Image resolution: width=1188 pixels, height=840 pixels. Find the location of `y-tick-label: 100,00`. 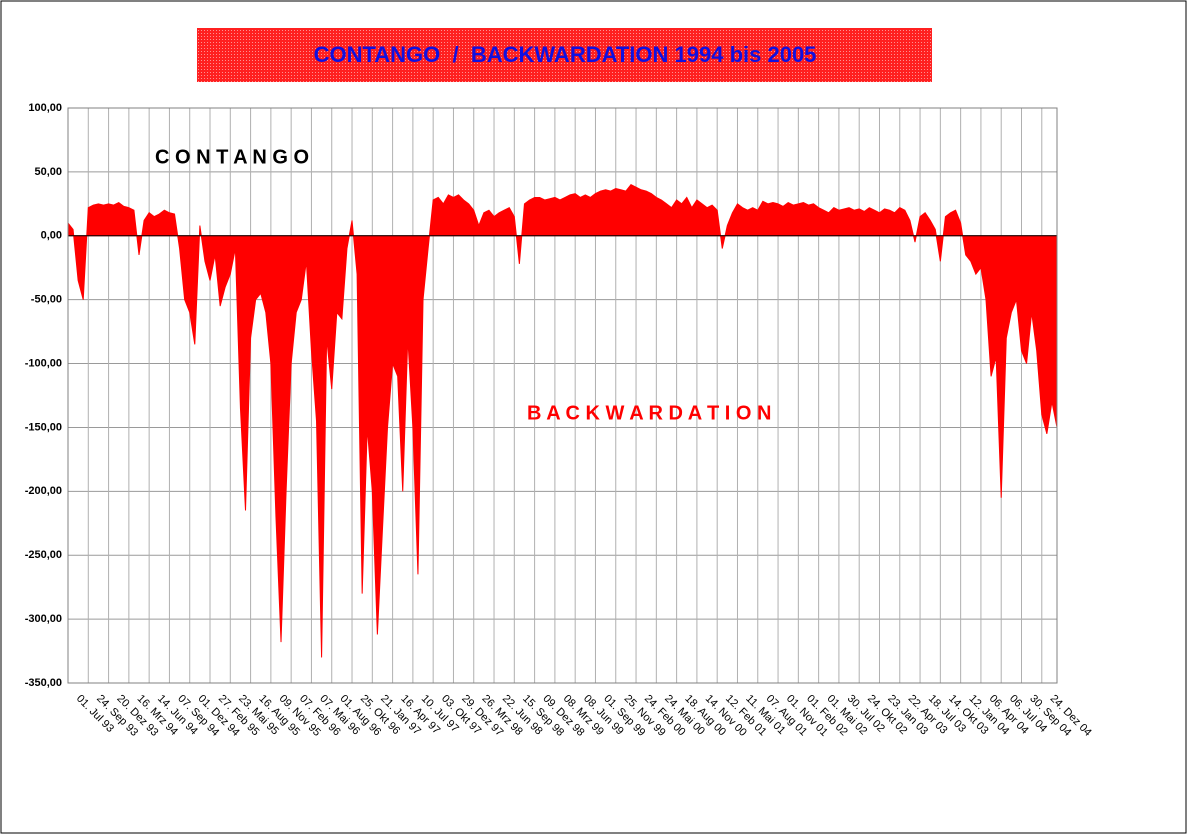

y-tick-label: 100,00 is located at coordinates (45, 108).